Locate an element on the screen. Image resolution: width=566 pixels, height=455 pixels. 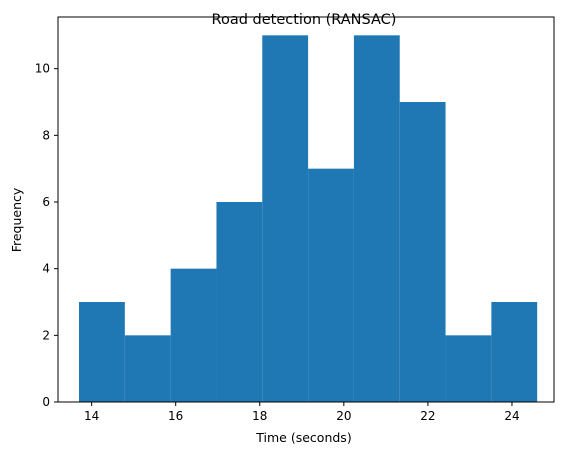
x-tick-label: 22 is located at coordinates (427, 416).